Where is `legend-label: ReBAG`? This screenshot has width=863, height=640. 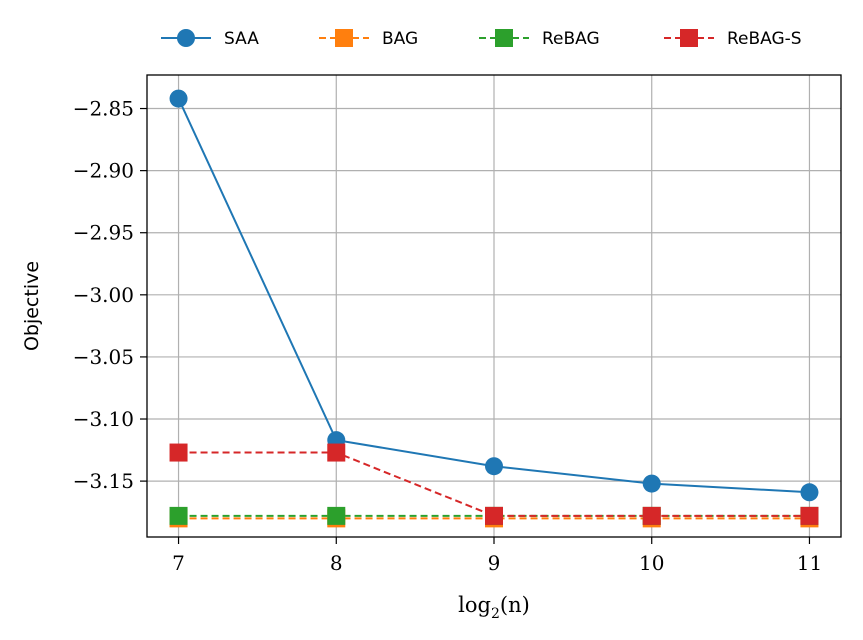 legend-label: ReBAG is located at coordinates (571, 39).